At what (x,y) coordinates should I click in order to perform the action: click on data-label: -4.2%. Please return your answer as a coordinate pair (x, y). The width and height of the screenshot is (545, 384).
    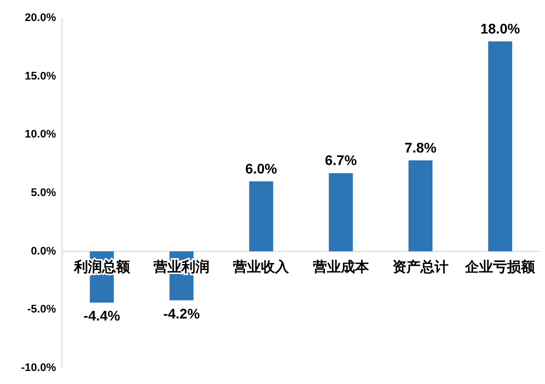
    Looking at the image, I should click on (181, 313).